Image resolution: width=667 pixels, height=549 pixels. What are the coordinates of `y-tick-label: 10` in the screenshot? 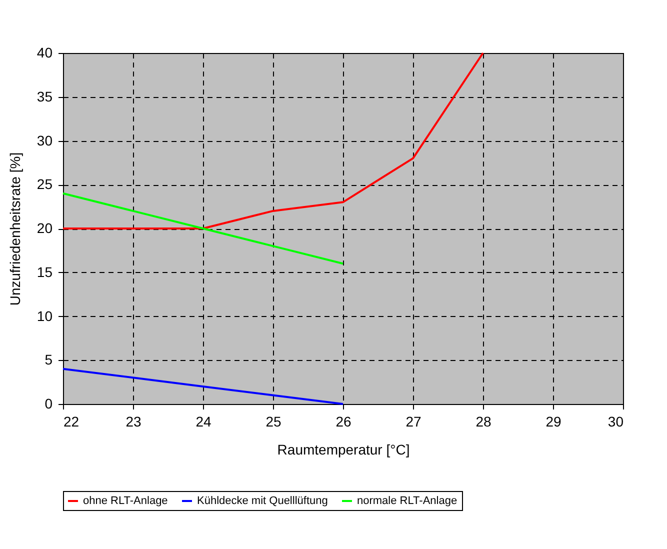 It's located at (44, 316).